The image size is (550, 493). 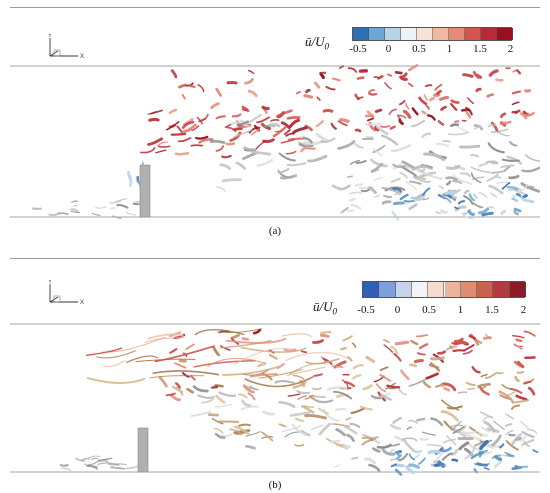 What do you see at coordinates (82, 303) in the screenshot?
I see `panel-b-x-axis-letter: X` at bounding box center [82, 303].